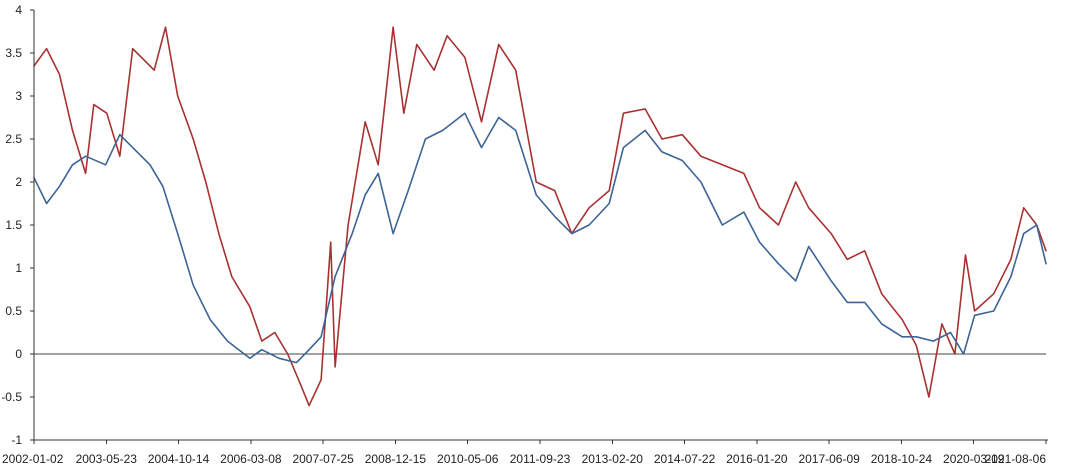 This screenshot has height=472, width=1080. I want to click on x-tick-label: 2008-12-15, so click(396, 459).